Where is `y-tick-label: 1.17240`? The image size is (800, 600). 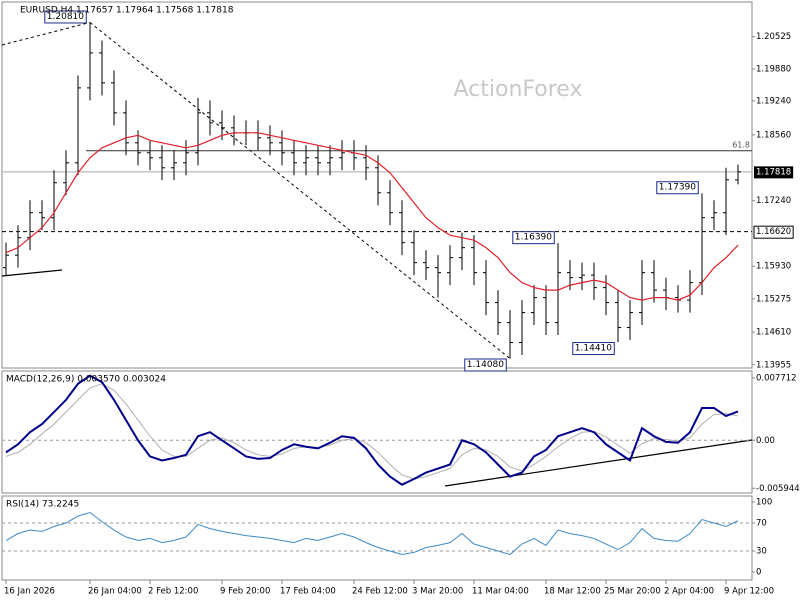
y-tick-label: 1.17240 is located at coordinates (773, 201).